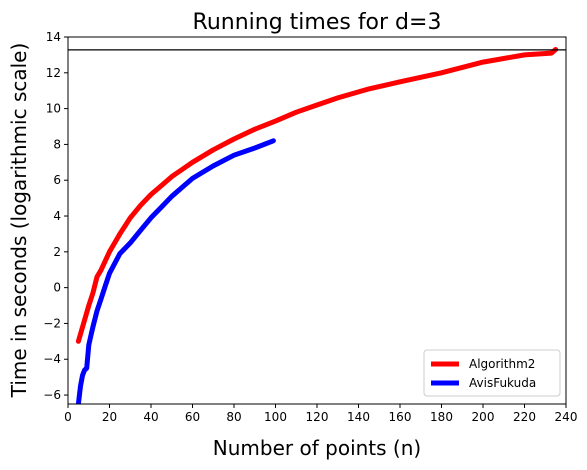 Image resolution: width=587 pixels, height=470 pixels. Describe the element at coordinates (502, 383) in the screenshot. I see `legend-label-avisfukuda: AvisFukuda` at that location.